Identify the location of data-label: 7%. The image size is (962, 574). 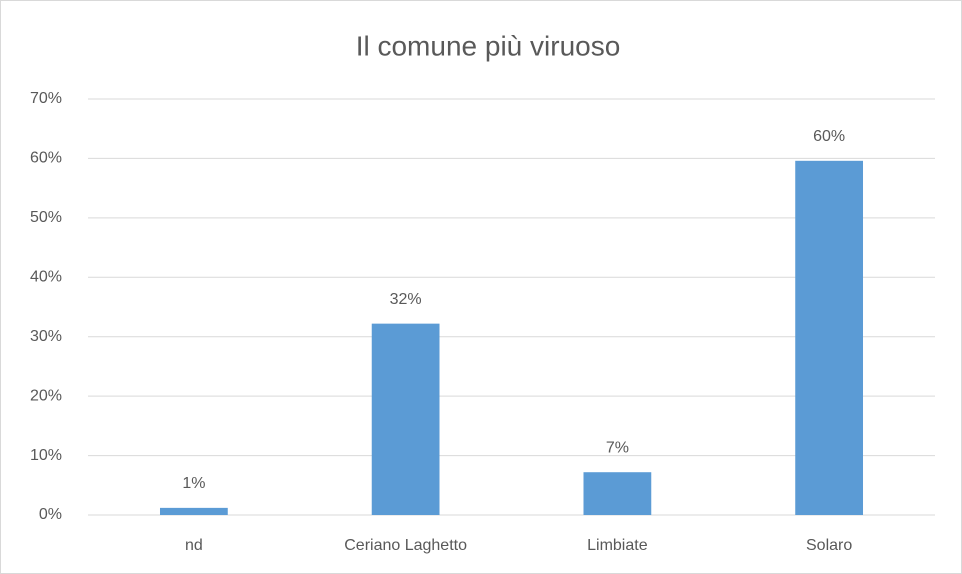
(617, 447).